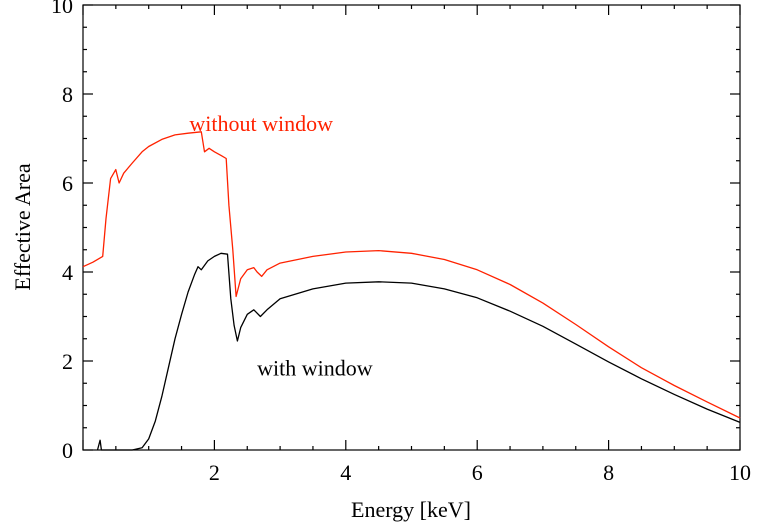 The image size is (757, 527). Describe the element at coordinates (261, 123) in the screenshot. I see `annotation-without-window: without window` at that location.